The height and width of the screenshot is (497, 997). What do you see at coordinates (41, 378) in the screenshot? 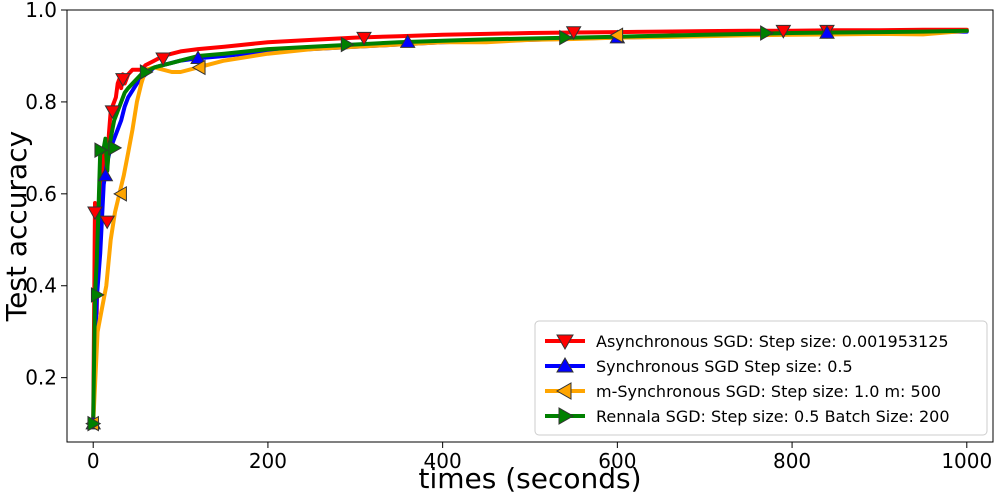
I see `y-tick-label: 0.2` at bounding box center [41, 378].